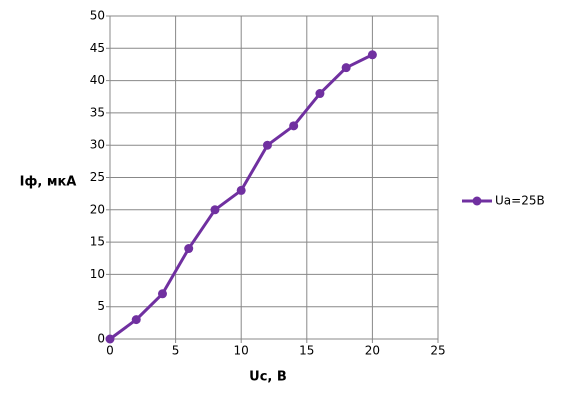  Describe the element at coordinates (97, 177) in the screenshot. I see `y-tick-label: 25` at that location.